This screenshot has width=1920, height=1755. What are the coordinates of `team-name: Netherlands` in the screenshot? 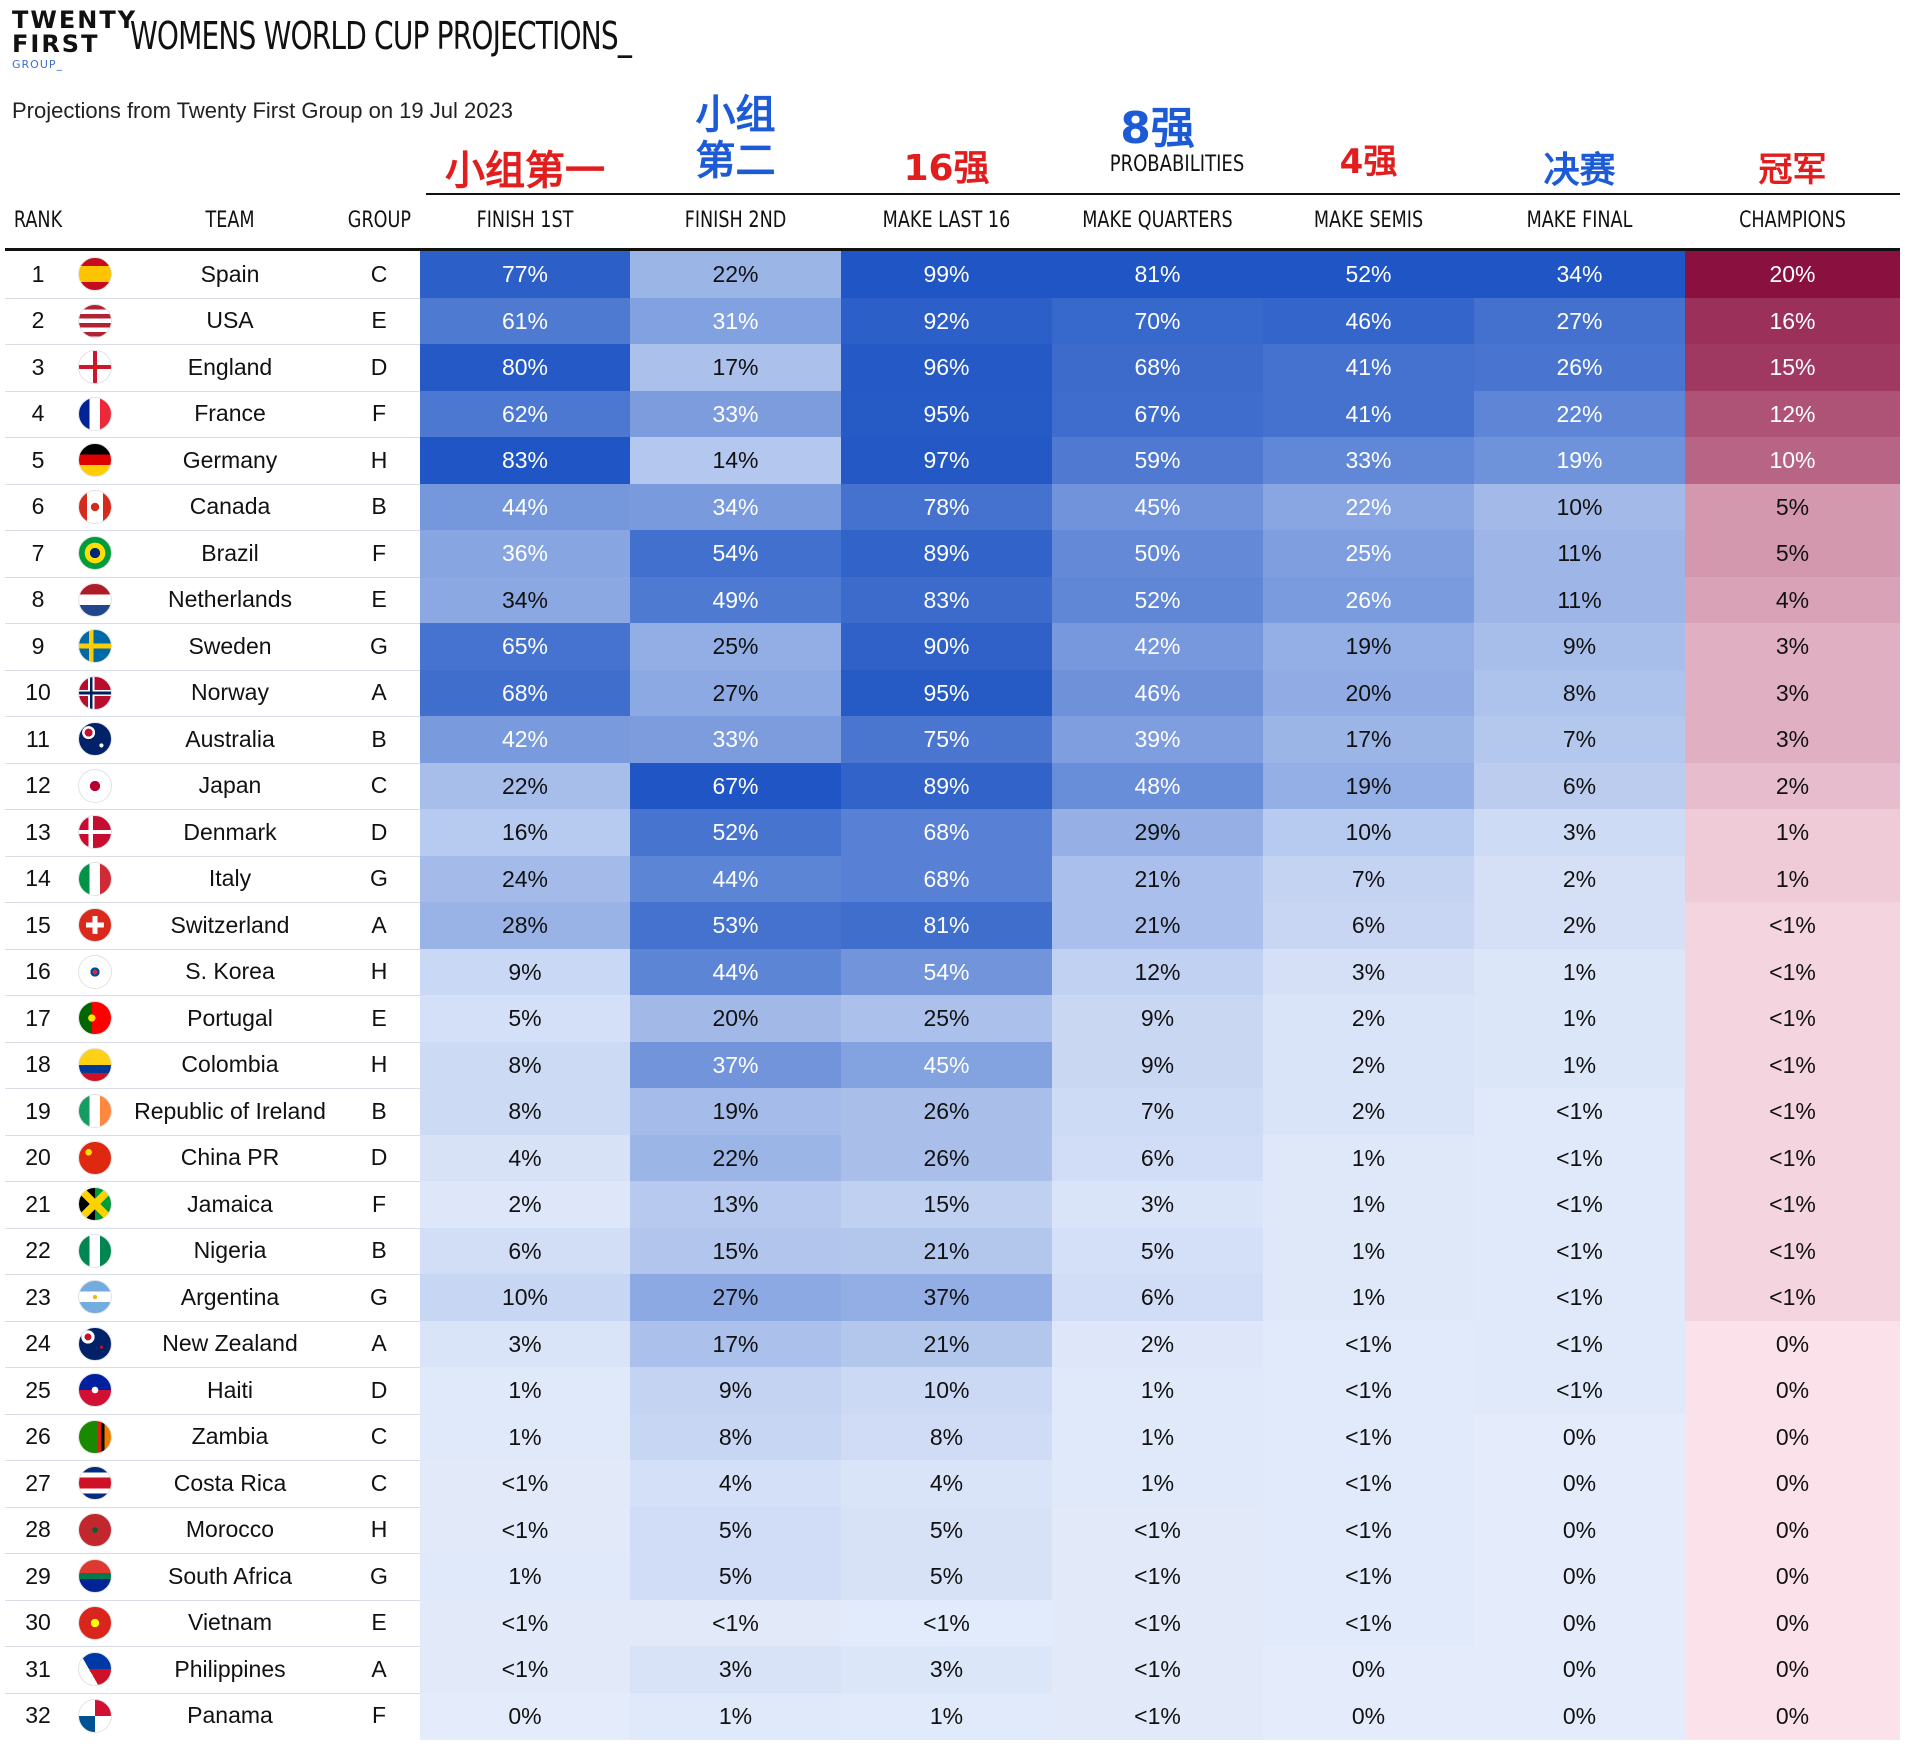 It's located at (230, 599).